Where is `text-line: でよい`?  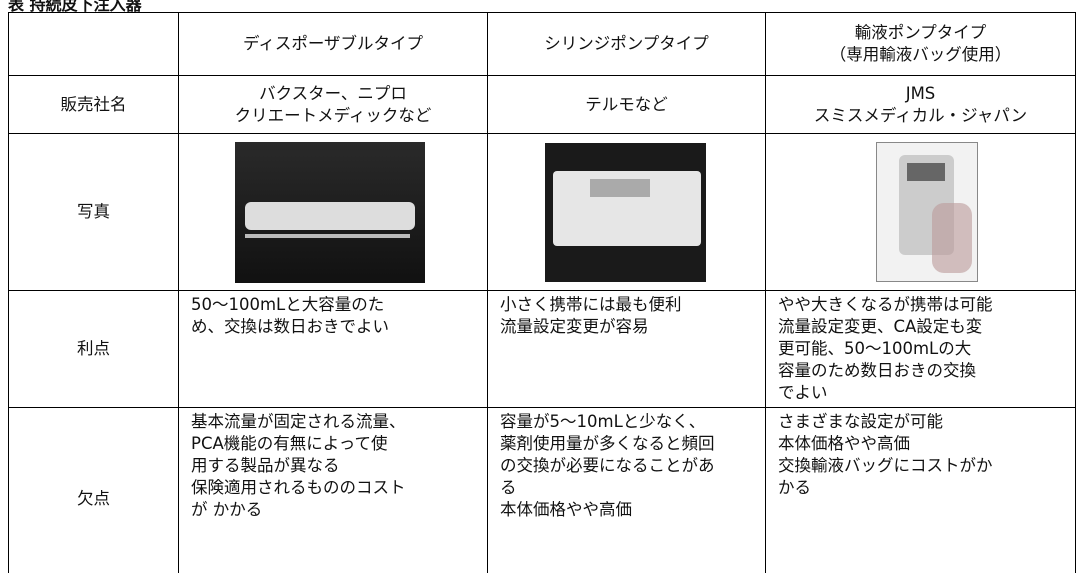
text-line: でよい is located at coordinates (803, 392).